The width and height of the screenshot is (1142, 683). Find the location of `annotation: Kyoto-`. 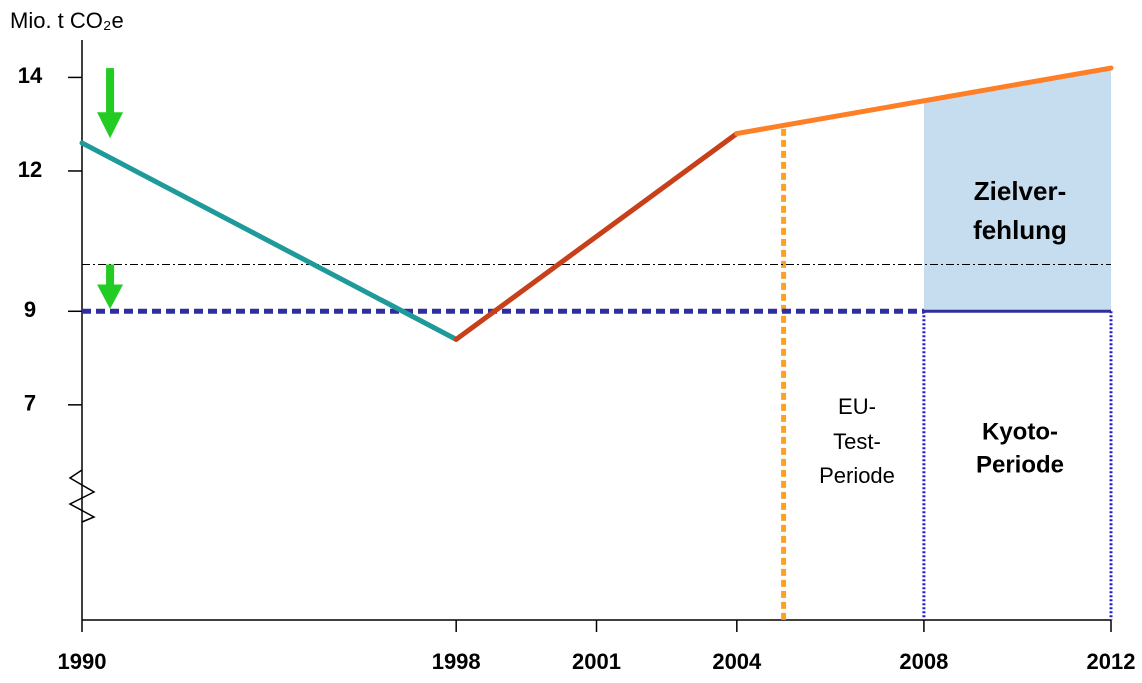

annotation: Kyoto- is located at coordinates (1020, 431).